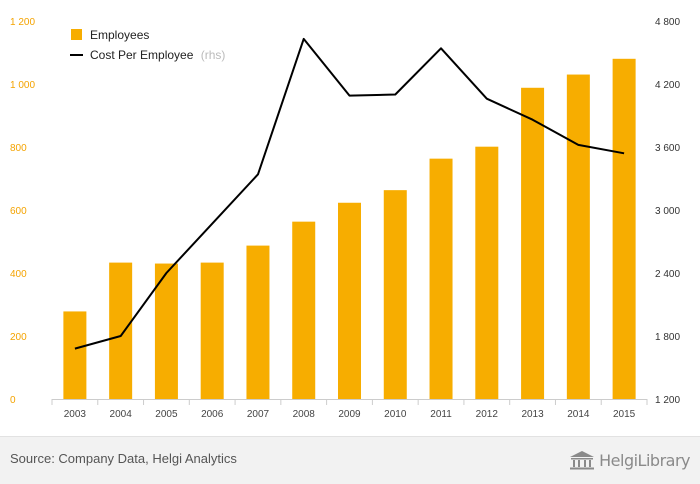 The height and width of the screenshot is (484, 700). I want to click on right-axis: 1 200 1 800 2 400 3 000 3 600 4 200 4 800, so click(667, 211).